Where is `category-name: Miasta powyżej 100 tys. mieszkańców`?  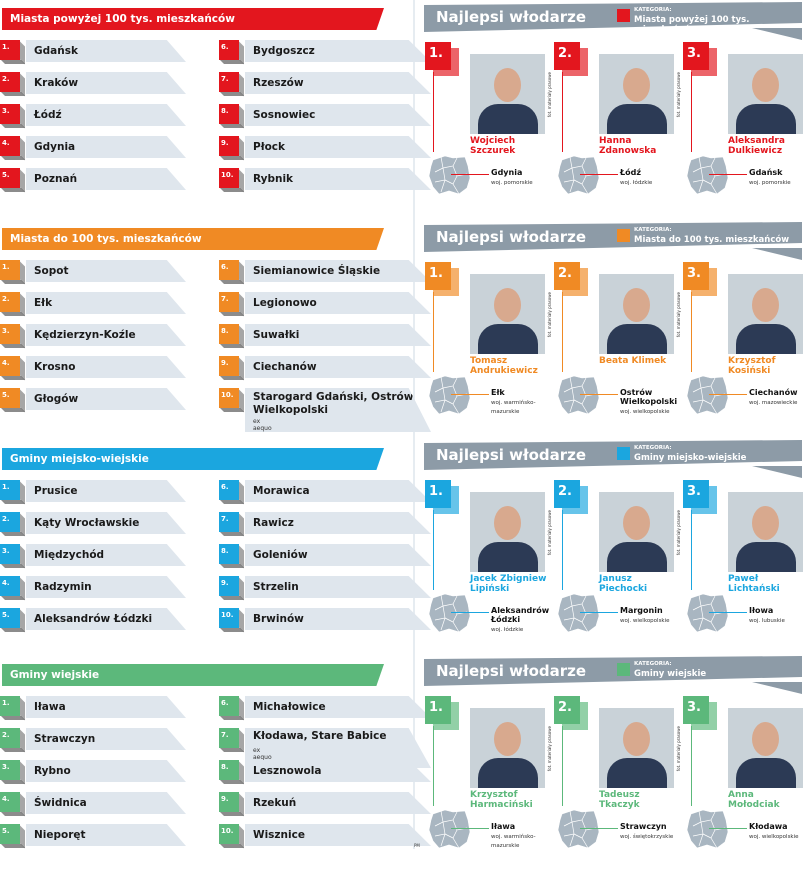
category-name: Miasta powyżej 100 tys. mieszkańców is located at coordinates (692, 25).